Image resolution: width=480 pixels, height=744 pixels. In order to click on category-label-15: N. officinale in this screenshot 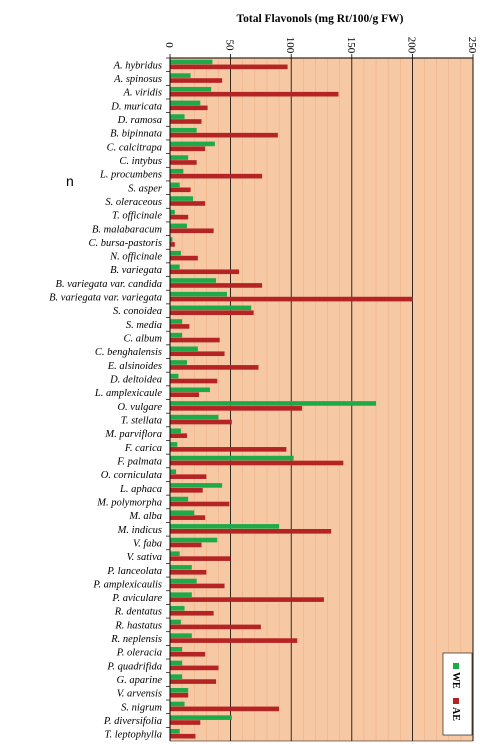, I will do `click(135, 257)`.